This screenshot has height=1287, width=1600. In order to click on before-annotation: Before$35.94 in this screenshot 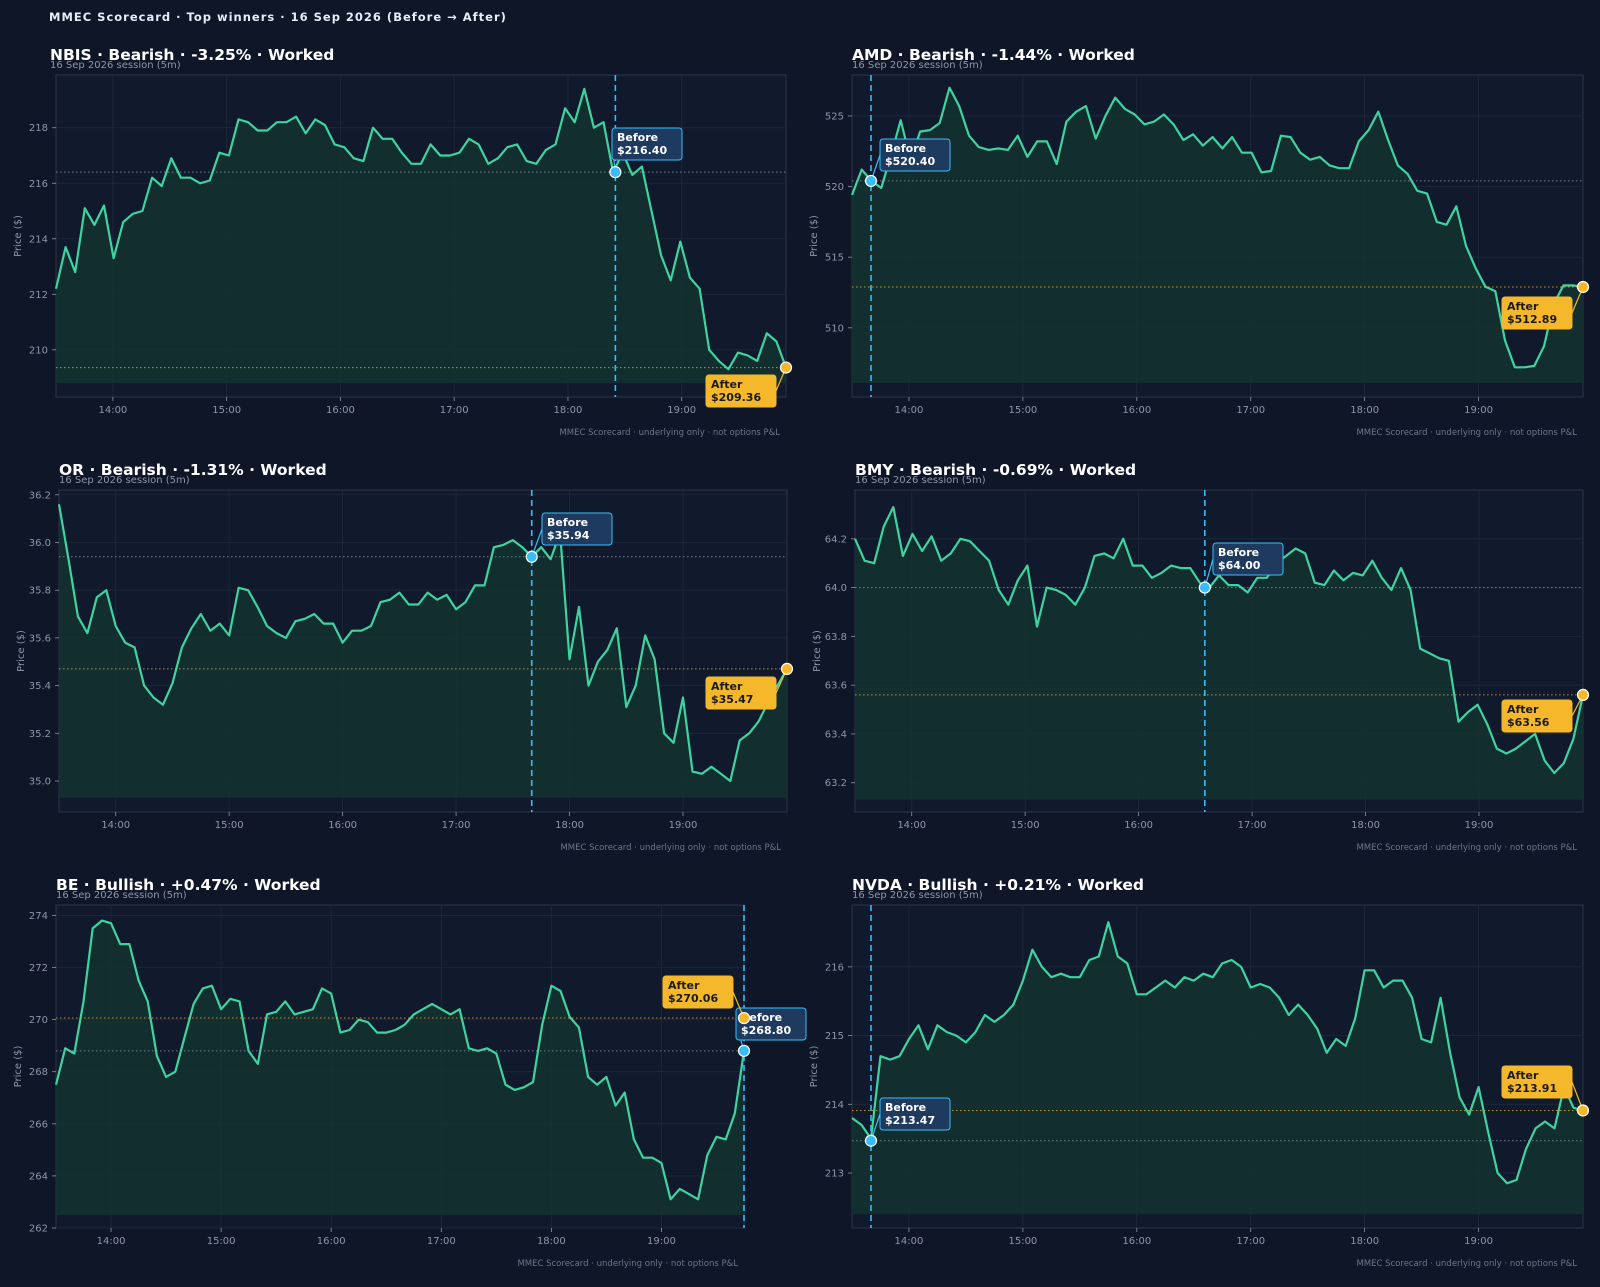, I will do `click(572, 534)`.